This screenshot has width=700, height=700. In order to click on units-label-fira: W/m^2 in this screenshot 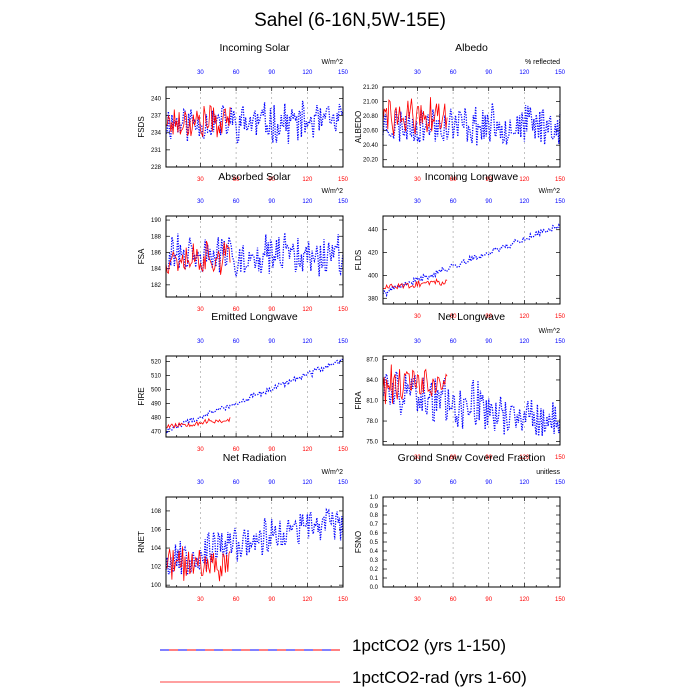, I will do `click(549, 331)`.